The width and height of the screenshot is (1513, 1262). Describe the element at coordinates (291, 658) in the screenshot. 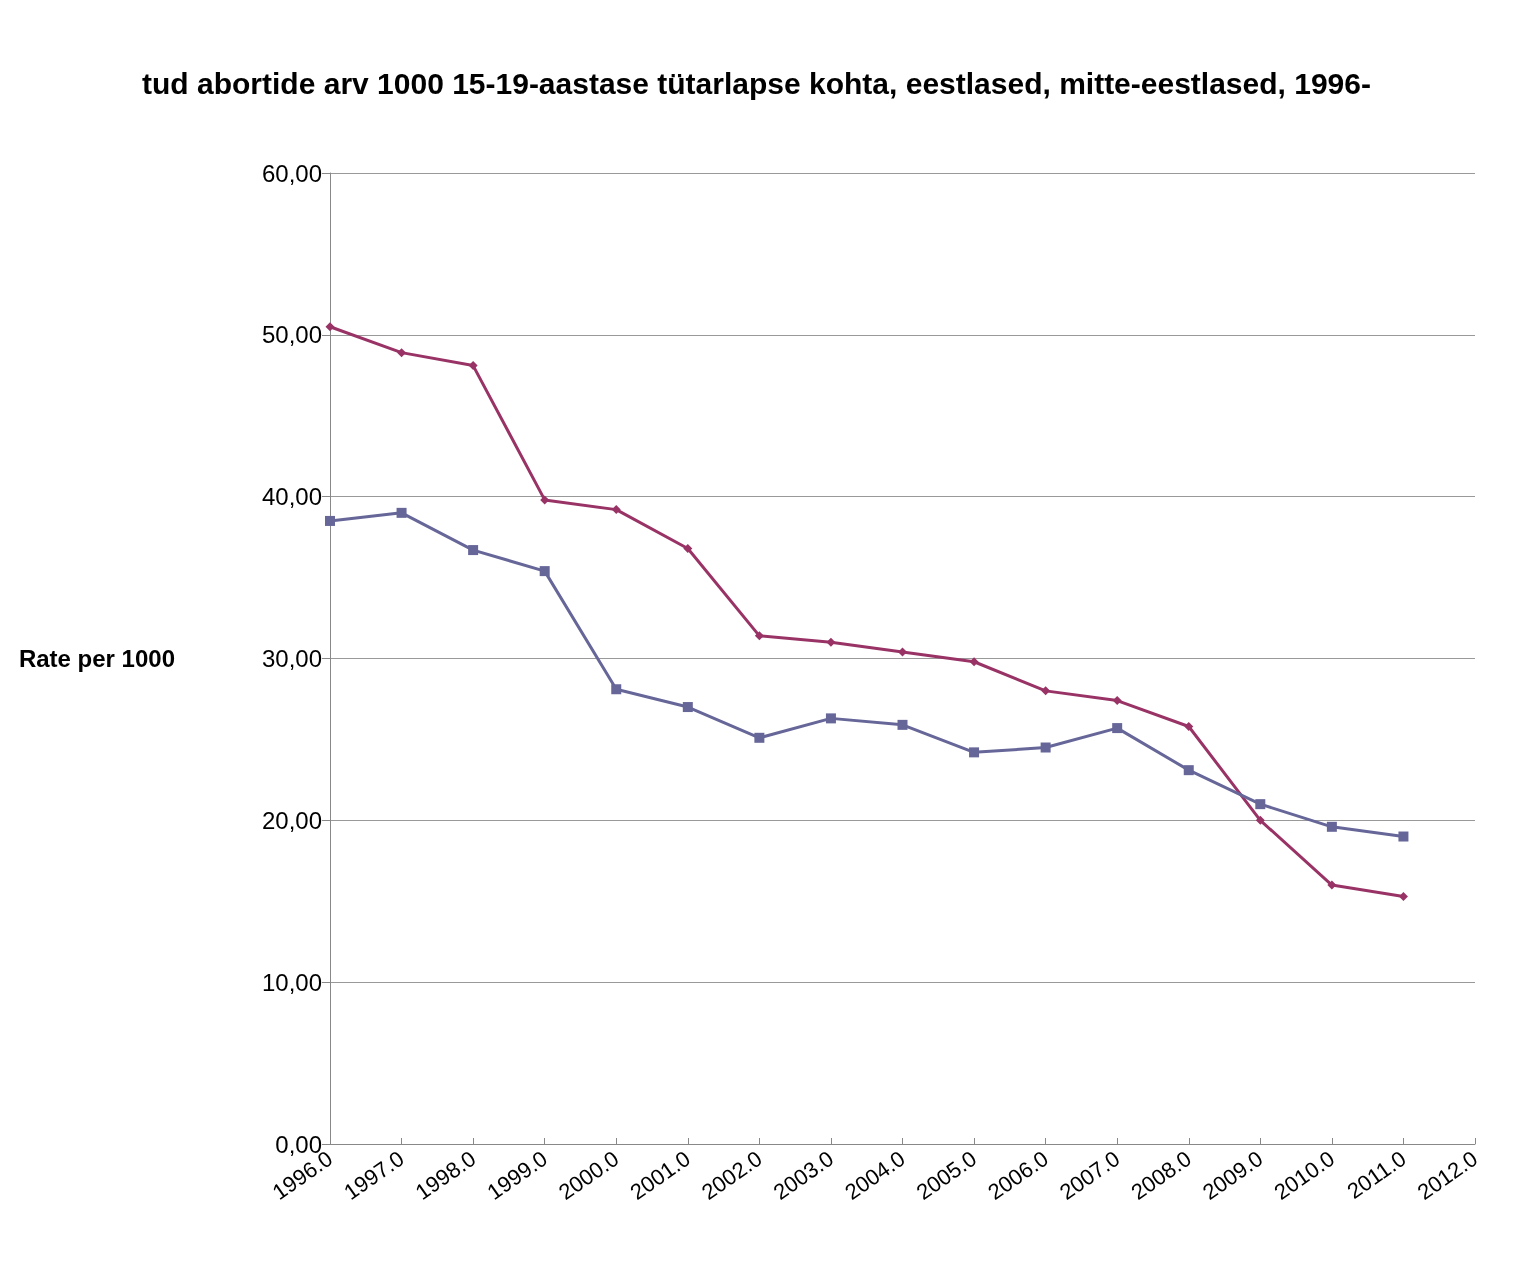

I see `y-tick-label: 30,00` at that location.